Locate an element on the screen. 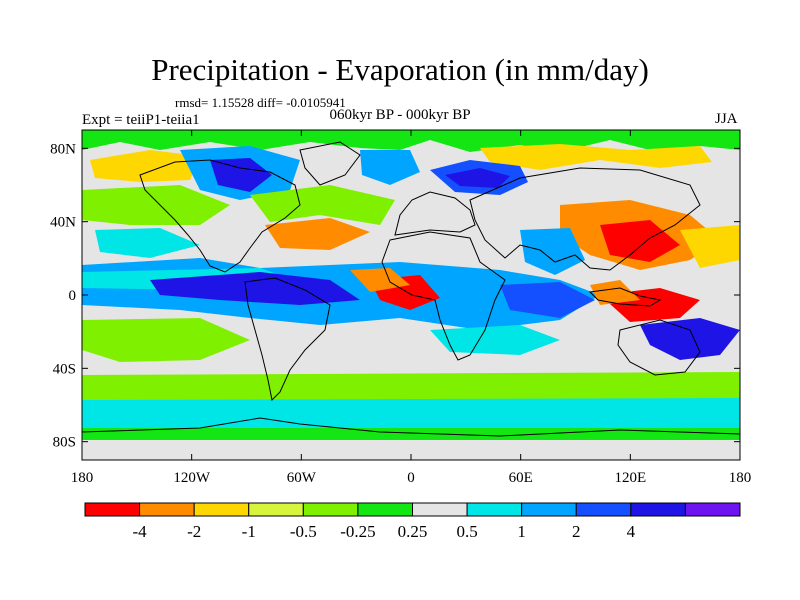 Image resolution: width=800 pixels, height=600 pixels. field-indian-darkblue is located at coordinates (547, 300).